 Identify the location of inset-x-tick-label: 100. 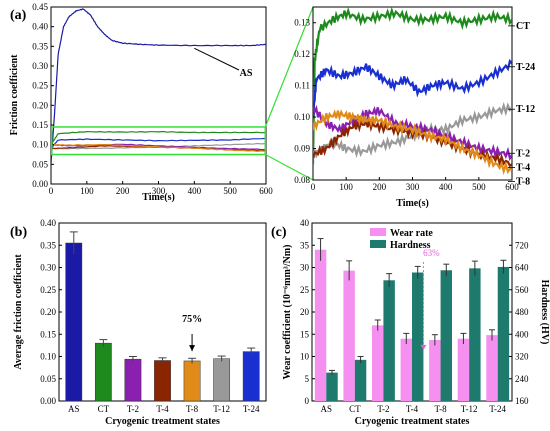
(346, 187).